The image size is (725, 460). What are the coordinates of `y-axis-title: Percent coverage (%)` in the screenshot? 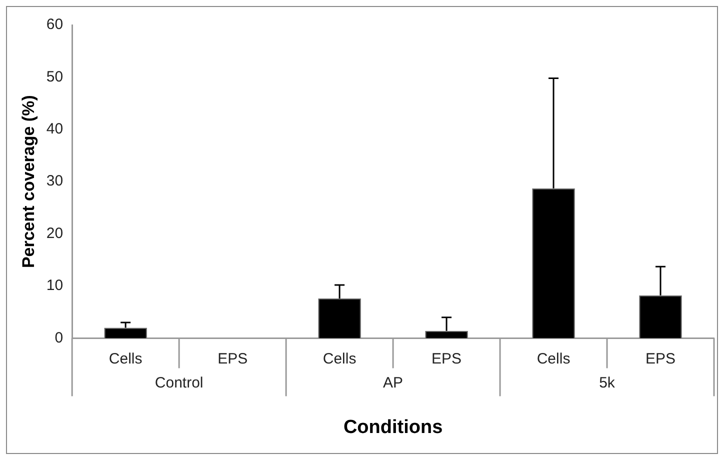 It's located at (28, 181).